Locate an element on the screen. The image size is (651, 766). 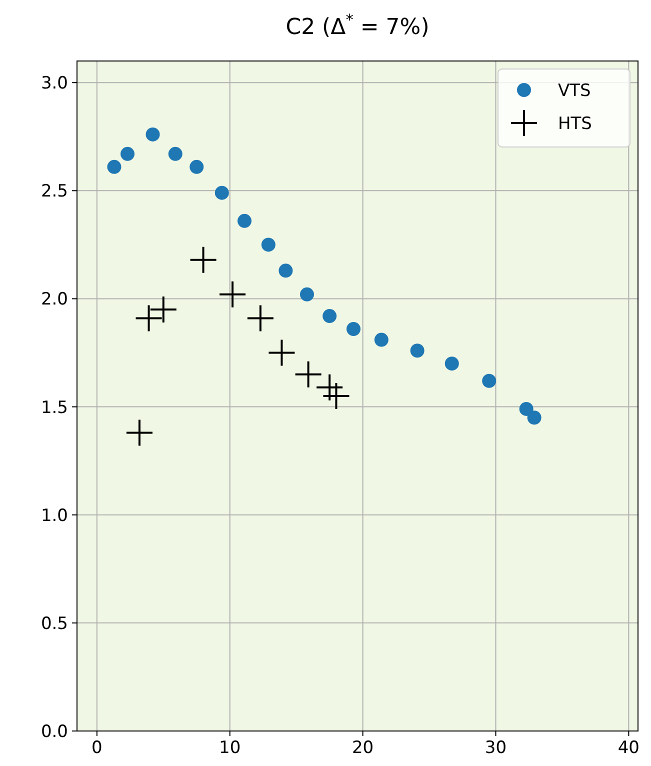
legend-label: VTS is located at coordinates (574, 91).